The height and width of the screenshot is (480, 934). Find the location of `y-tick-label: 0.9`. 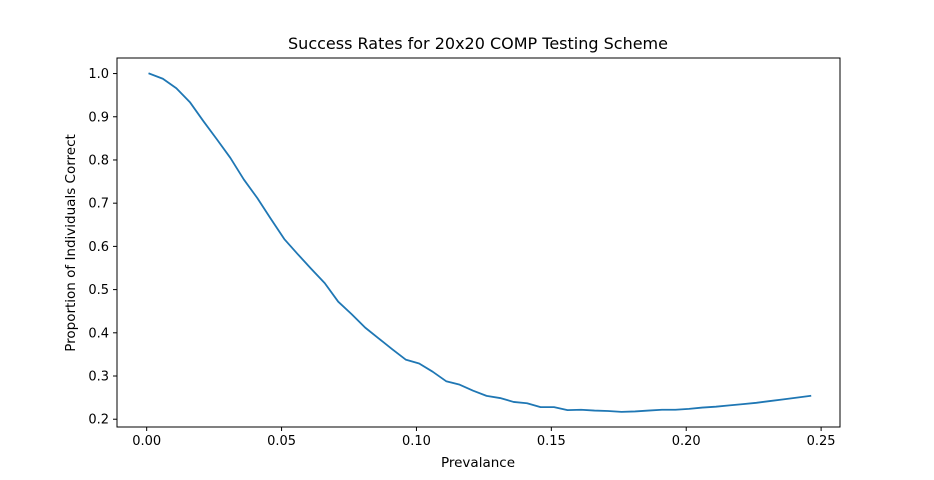

y-tick-label: 0.9 is located at coordinates (98, 117).